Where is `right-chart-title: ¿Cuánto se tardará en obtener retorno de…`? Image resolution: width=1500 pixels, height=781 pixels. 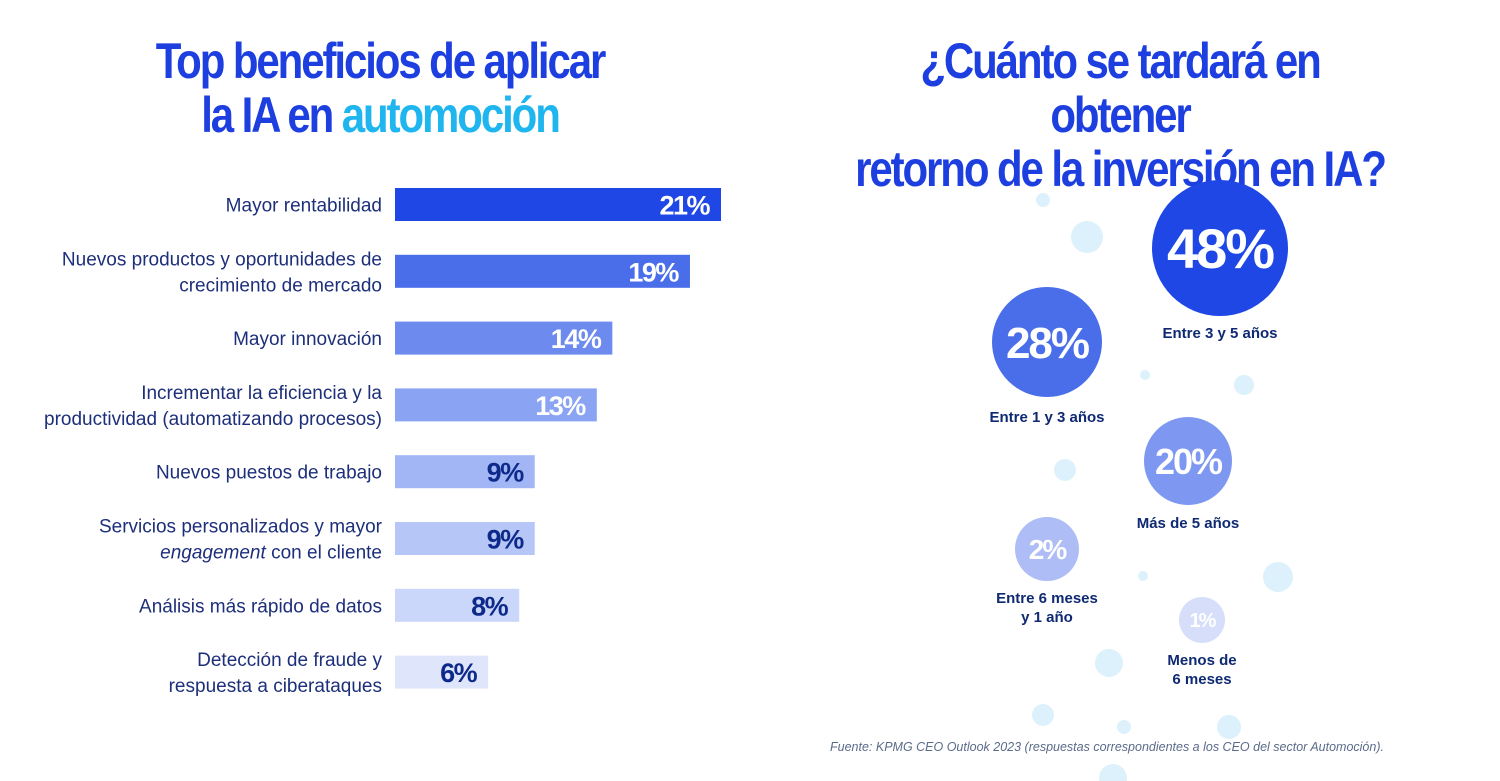
right-chart-title: ¿Cuánto se tardará en obtener retorno de… is located at coordinates (1120, 115).